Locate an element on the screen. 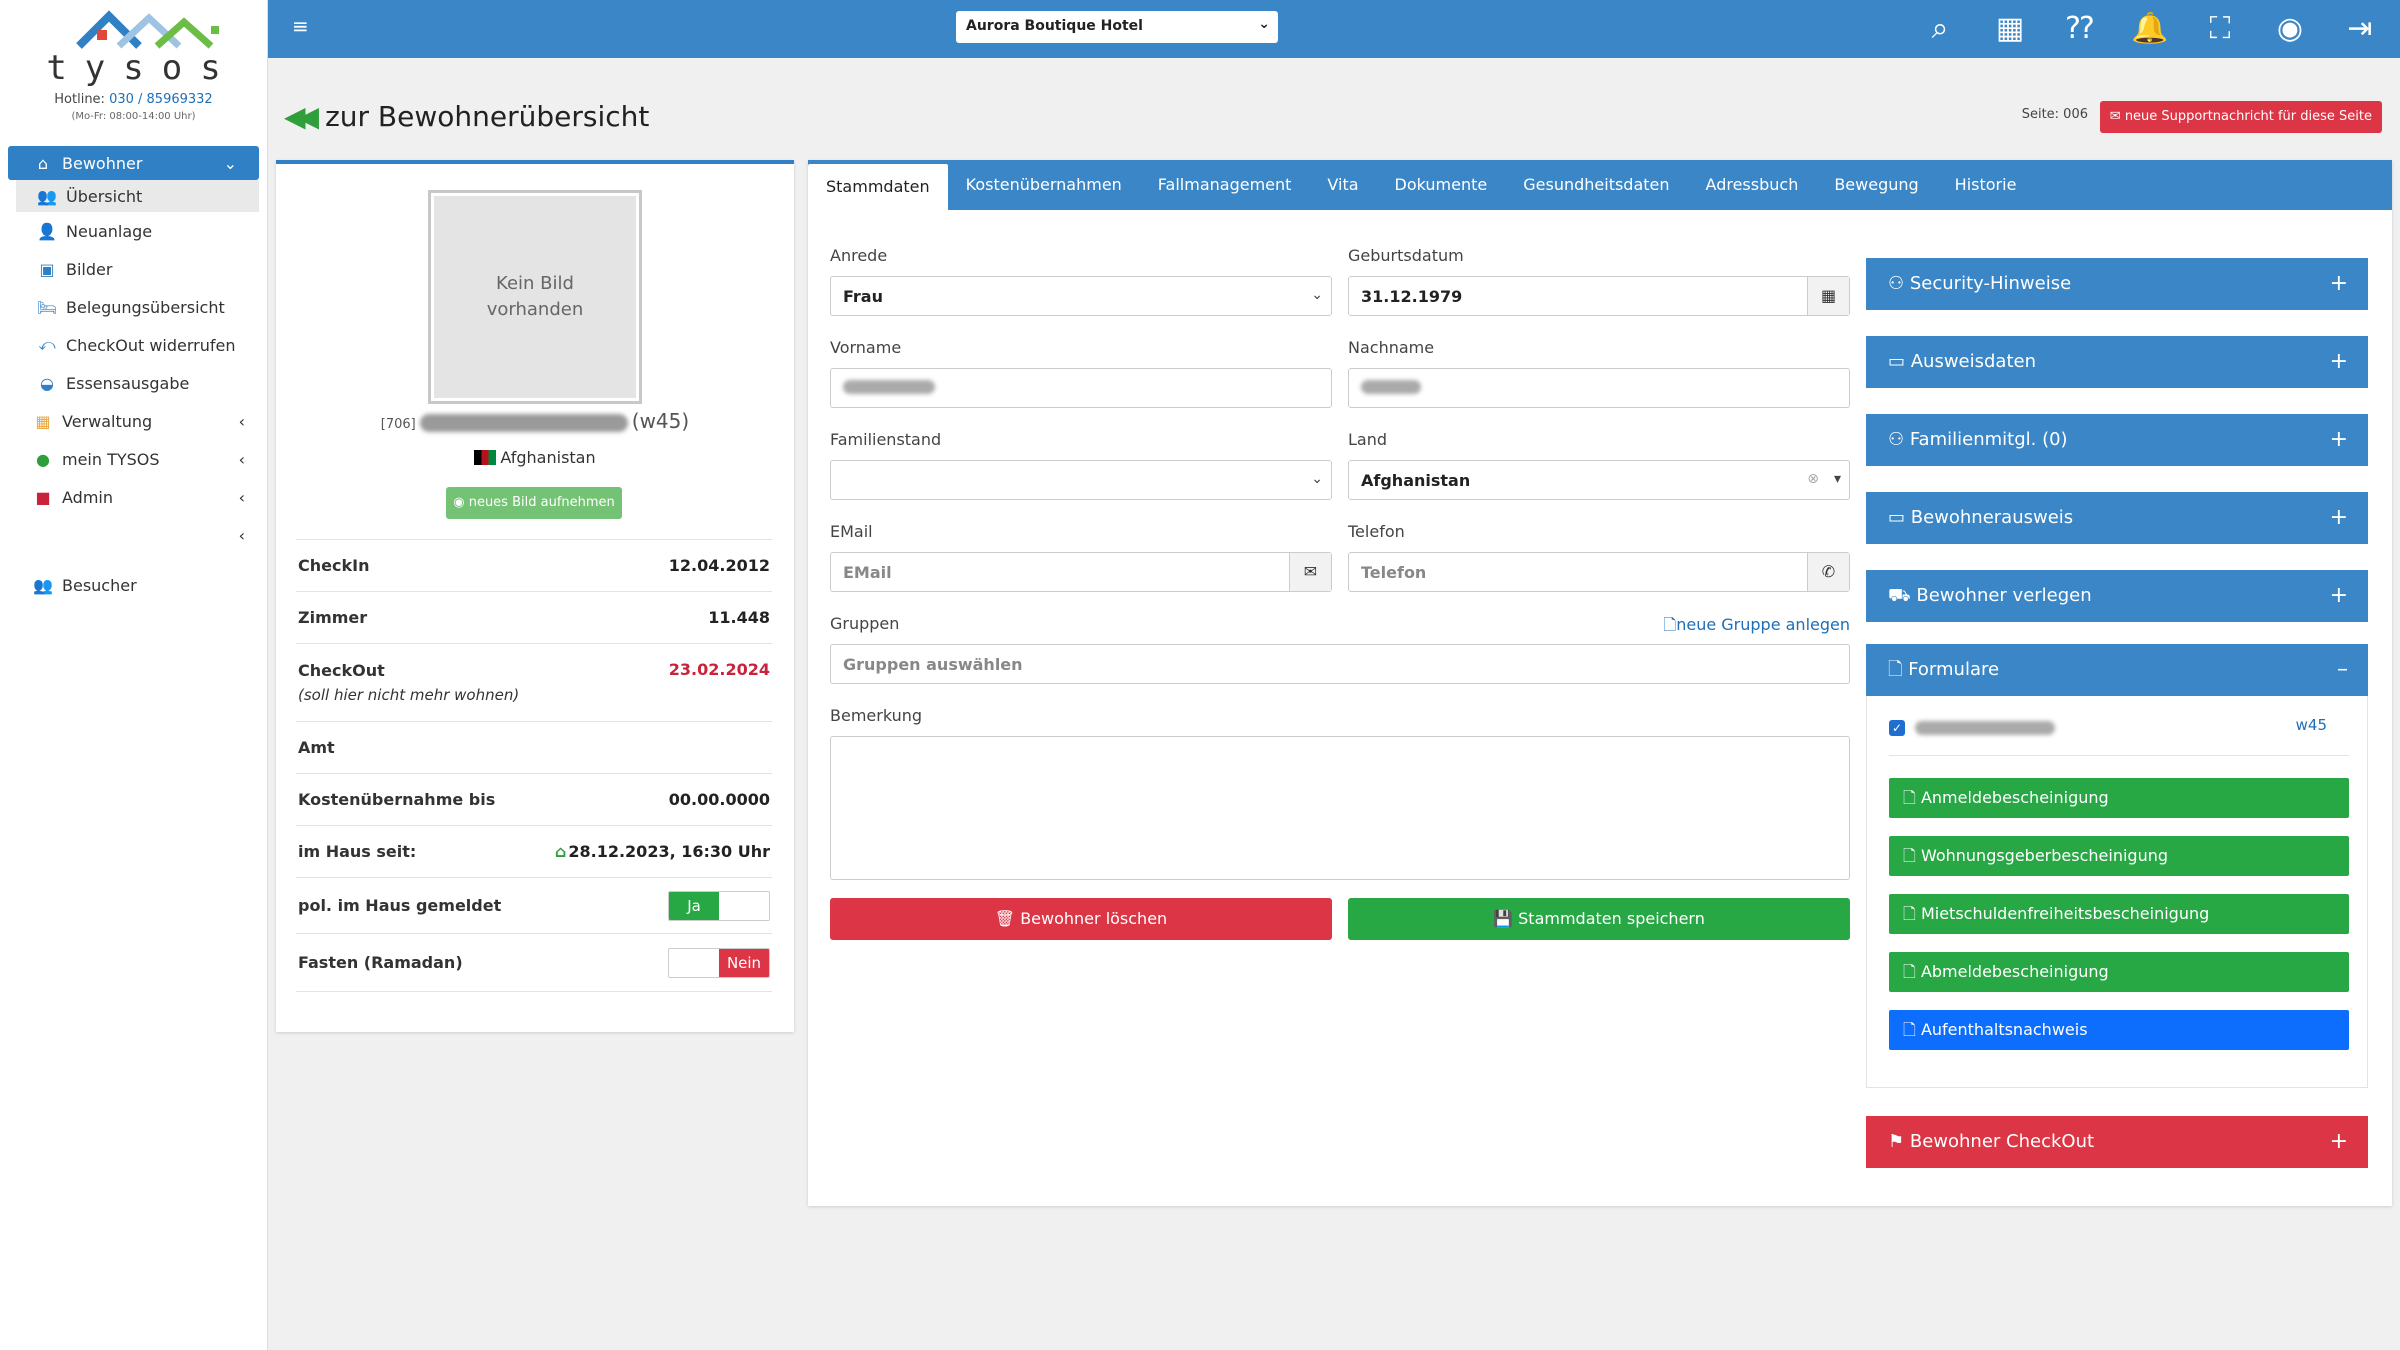  geburtsdatum-label: Geburtsdatum is located at coordinates (1406, 255).